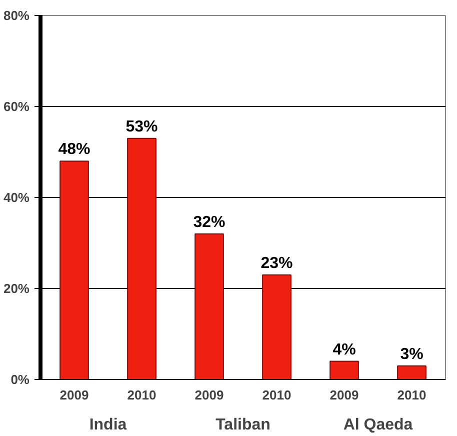  What do you see at coordinates (276, 263) in the screenshot?
I see `data-label: 23%` at bounding box center [276, 263].